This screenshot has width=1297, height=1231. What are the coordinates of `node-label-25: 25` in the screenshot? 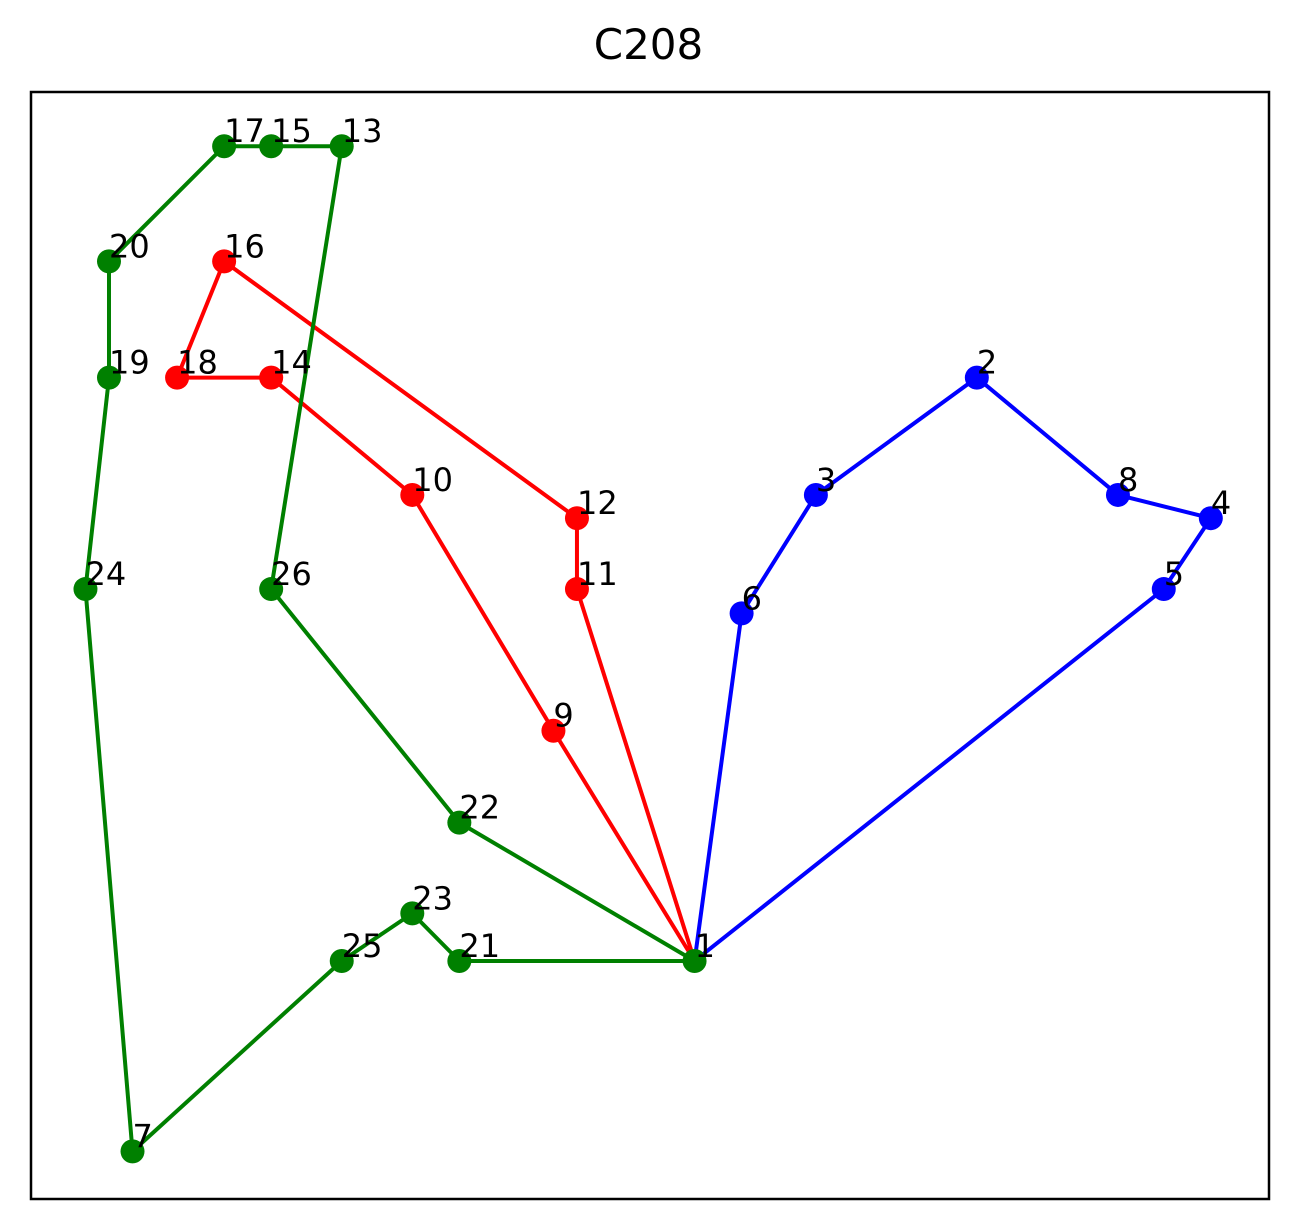 It's located at (362, 946).